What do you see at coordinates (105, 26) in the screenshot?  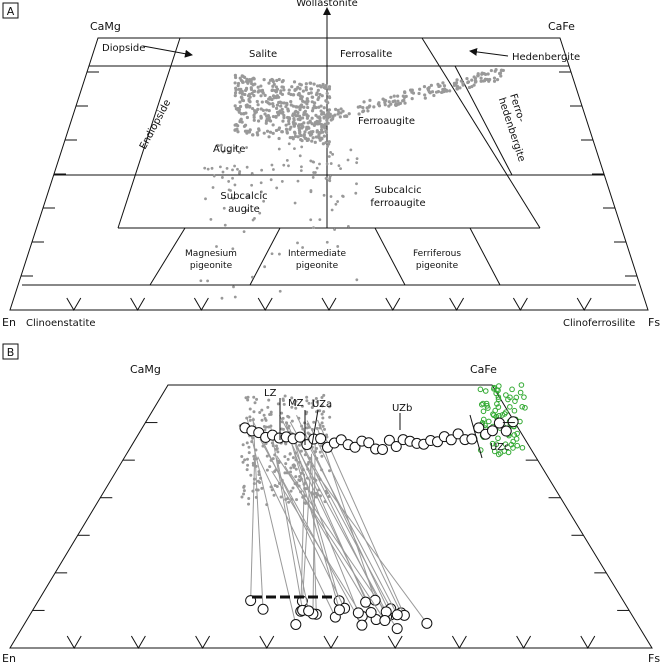 I see `corner-label: CaMg` at bounding box center [105, 26].